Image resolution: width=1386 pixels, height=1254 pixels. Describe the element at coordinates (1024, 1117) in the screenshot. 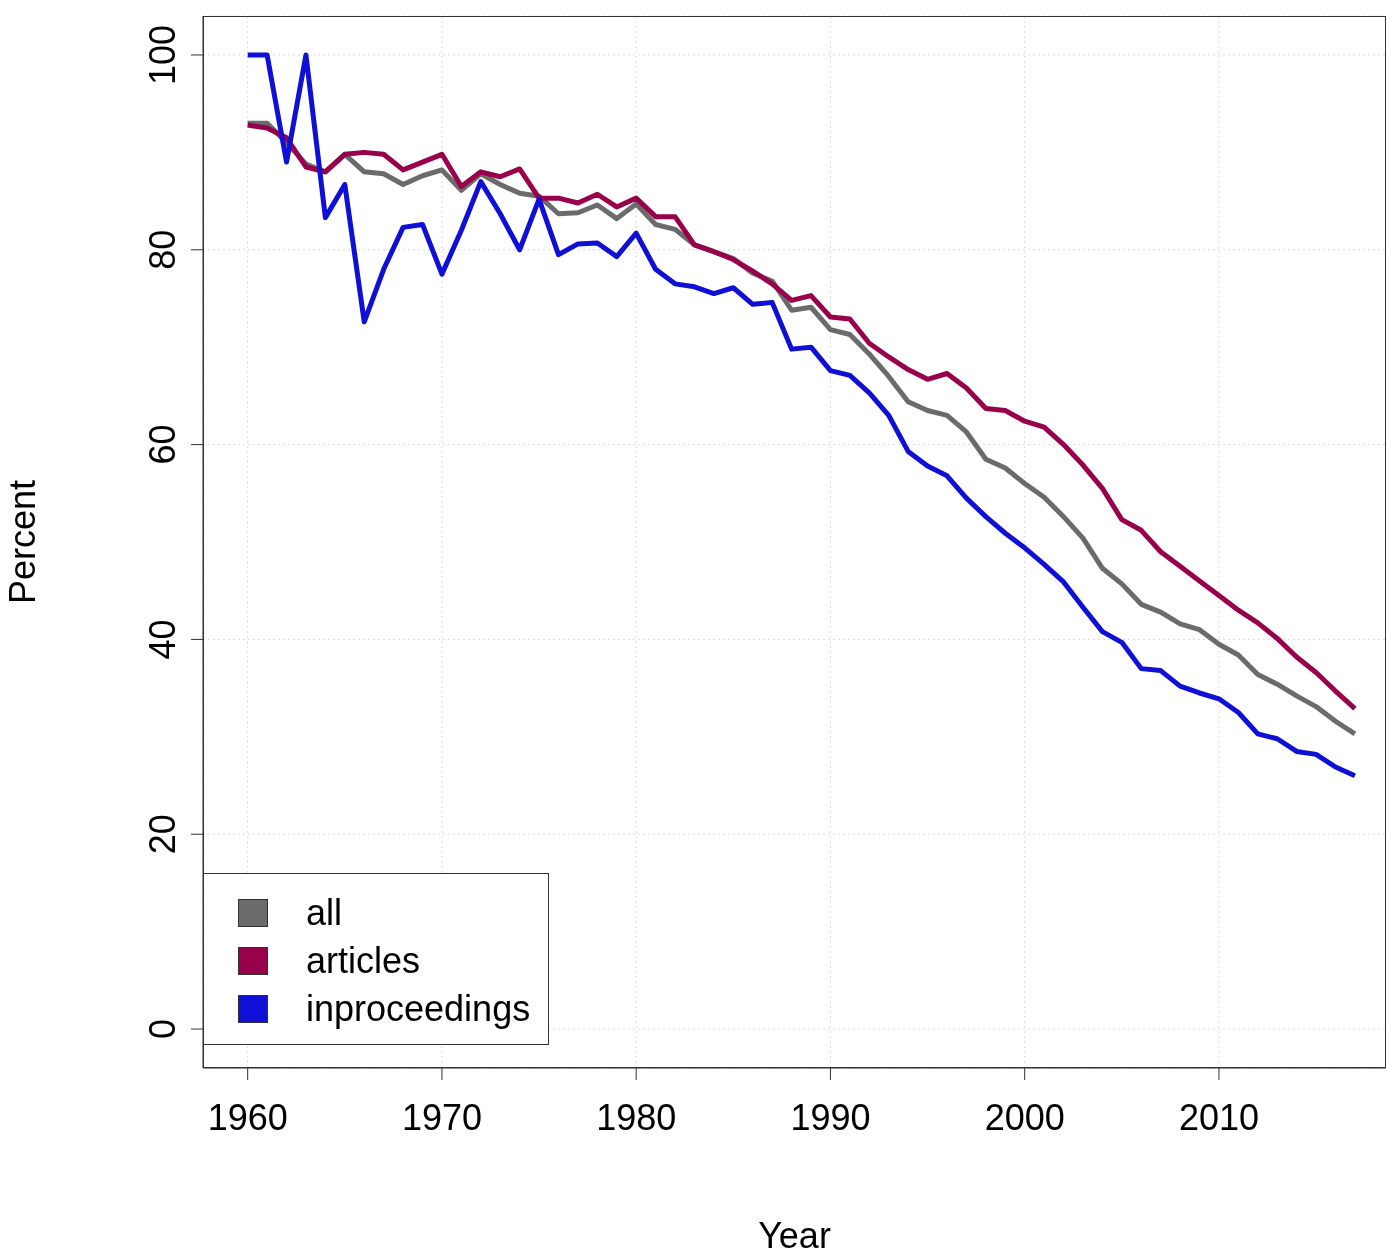

I see `x-tick-label: 2000` at that location.